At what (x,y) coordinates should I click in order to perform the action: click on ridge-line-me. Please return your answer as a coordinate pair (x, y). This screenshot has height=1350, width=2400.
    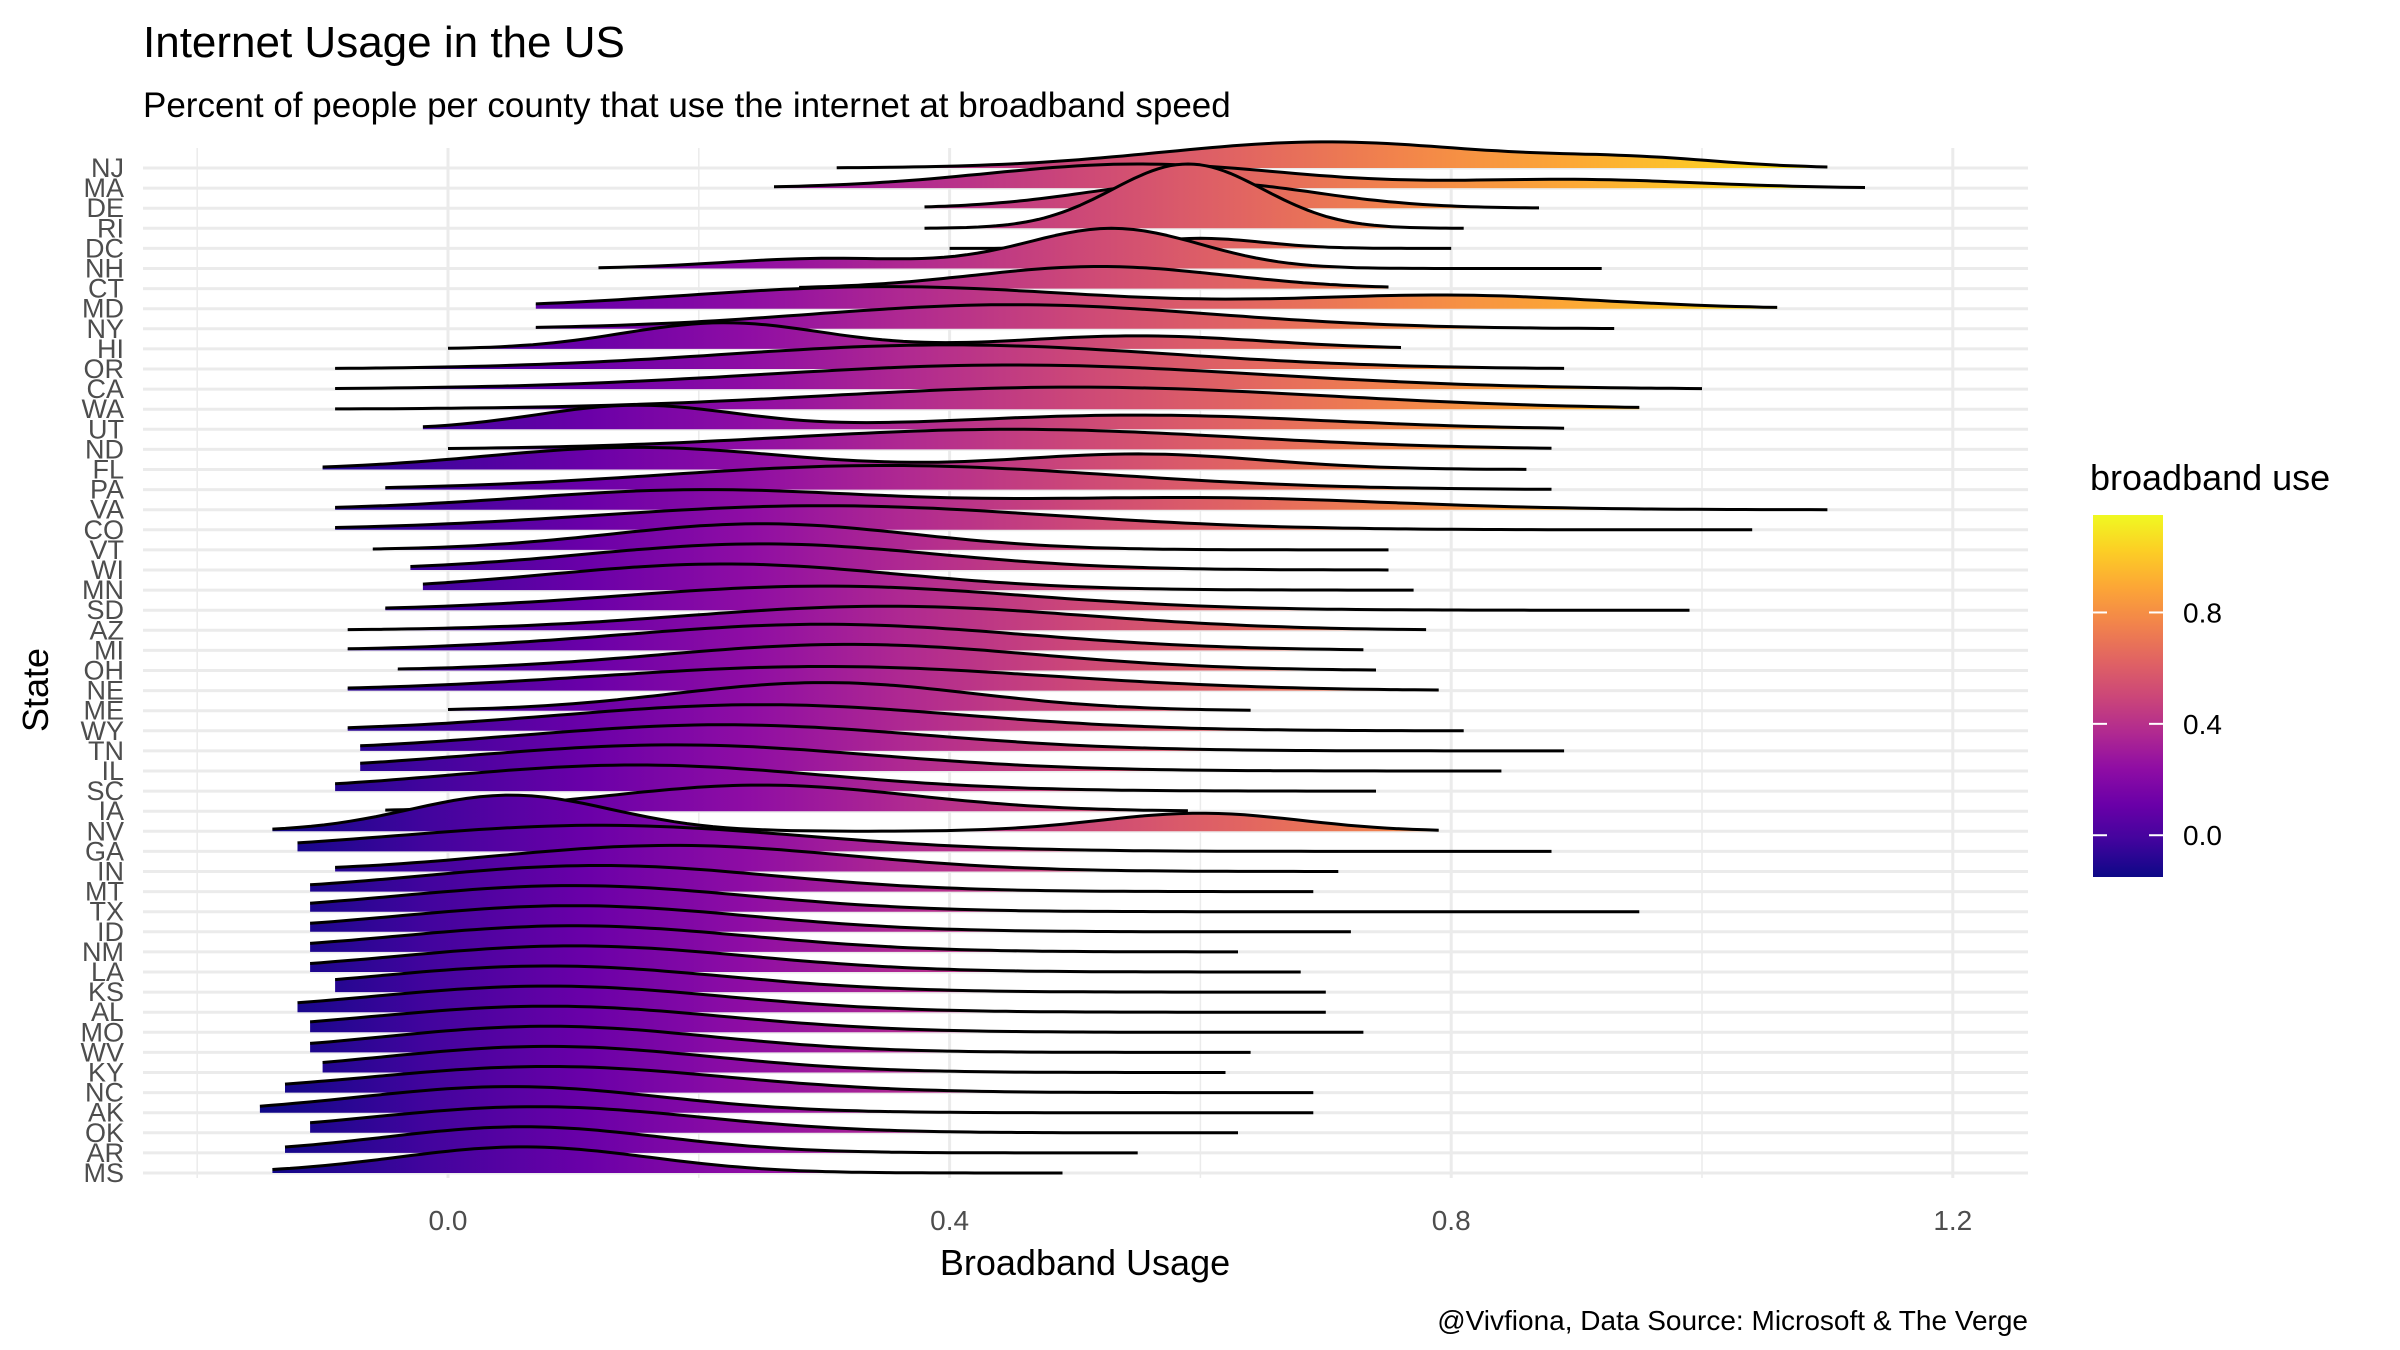
    Looking at the image, I should click on (849, 696).